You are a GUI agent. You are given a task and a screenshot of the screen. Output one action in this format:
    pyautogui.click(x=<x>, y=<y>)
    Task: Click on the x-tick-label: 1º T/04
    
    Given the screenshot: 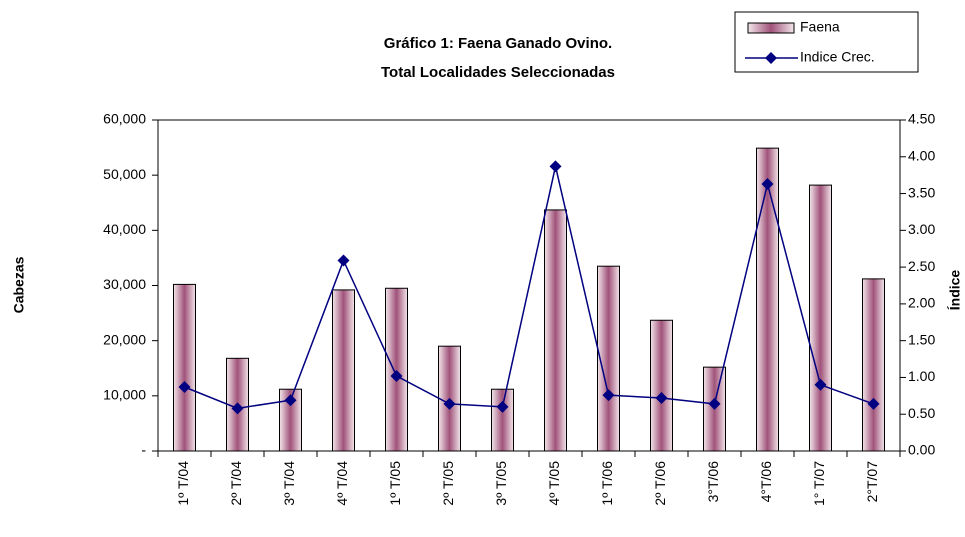 What is the action you would take?
    pyautogui.click(x=183, y=483)
    